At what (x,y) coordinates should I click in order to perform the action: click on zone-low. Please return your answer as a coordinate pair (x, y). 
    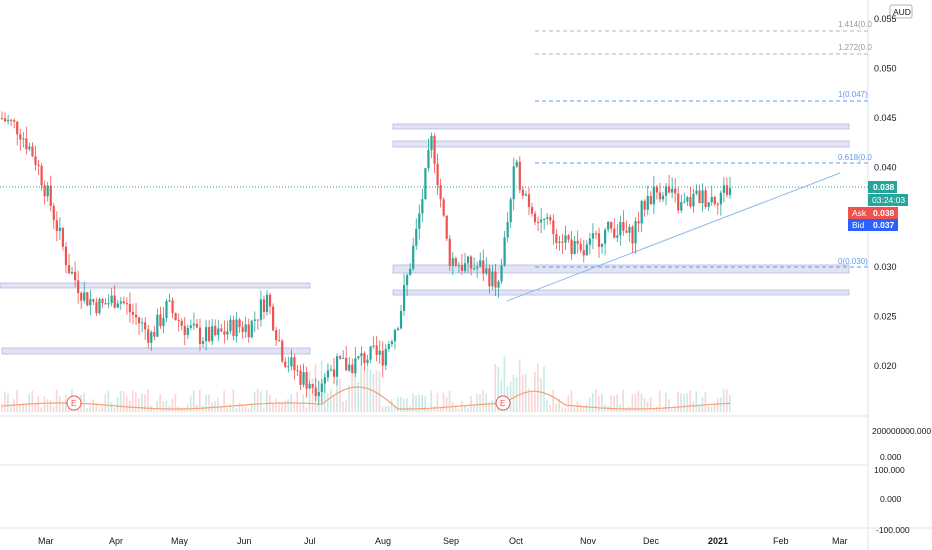
    Looking at the image, I should click on (621, 292).